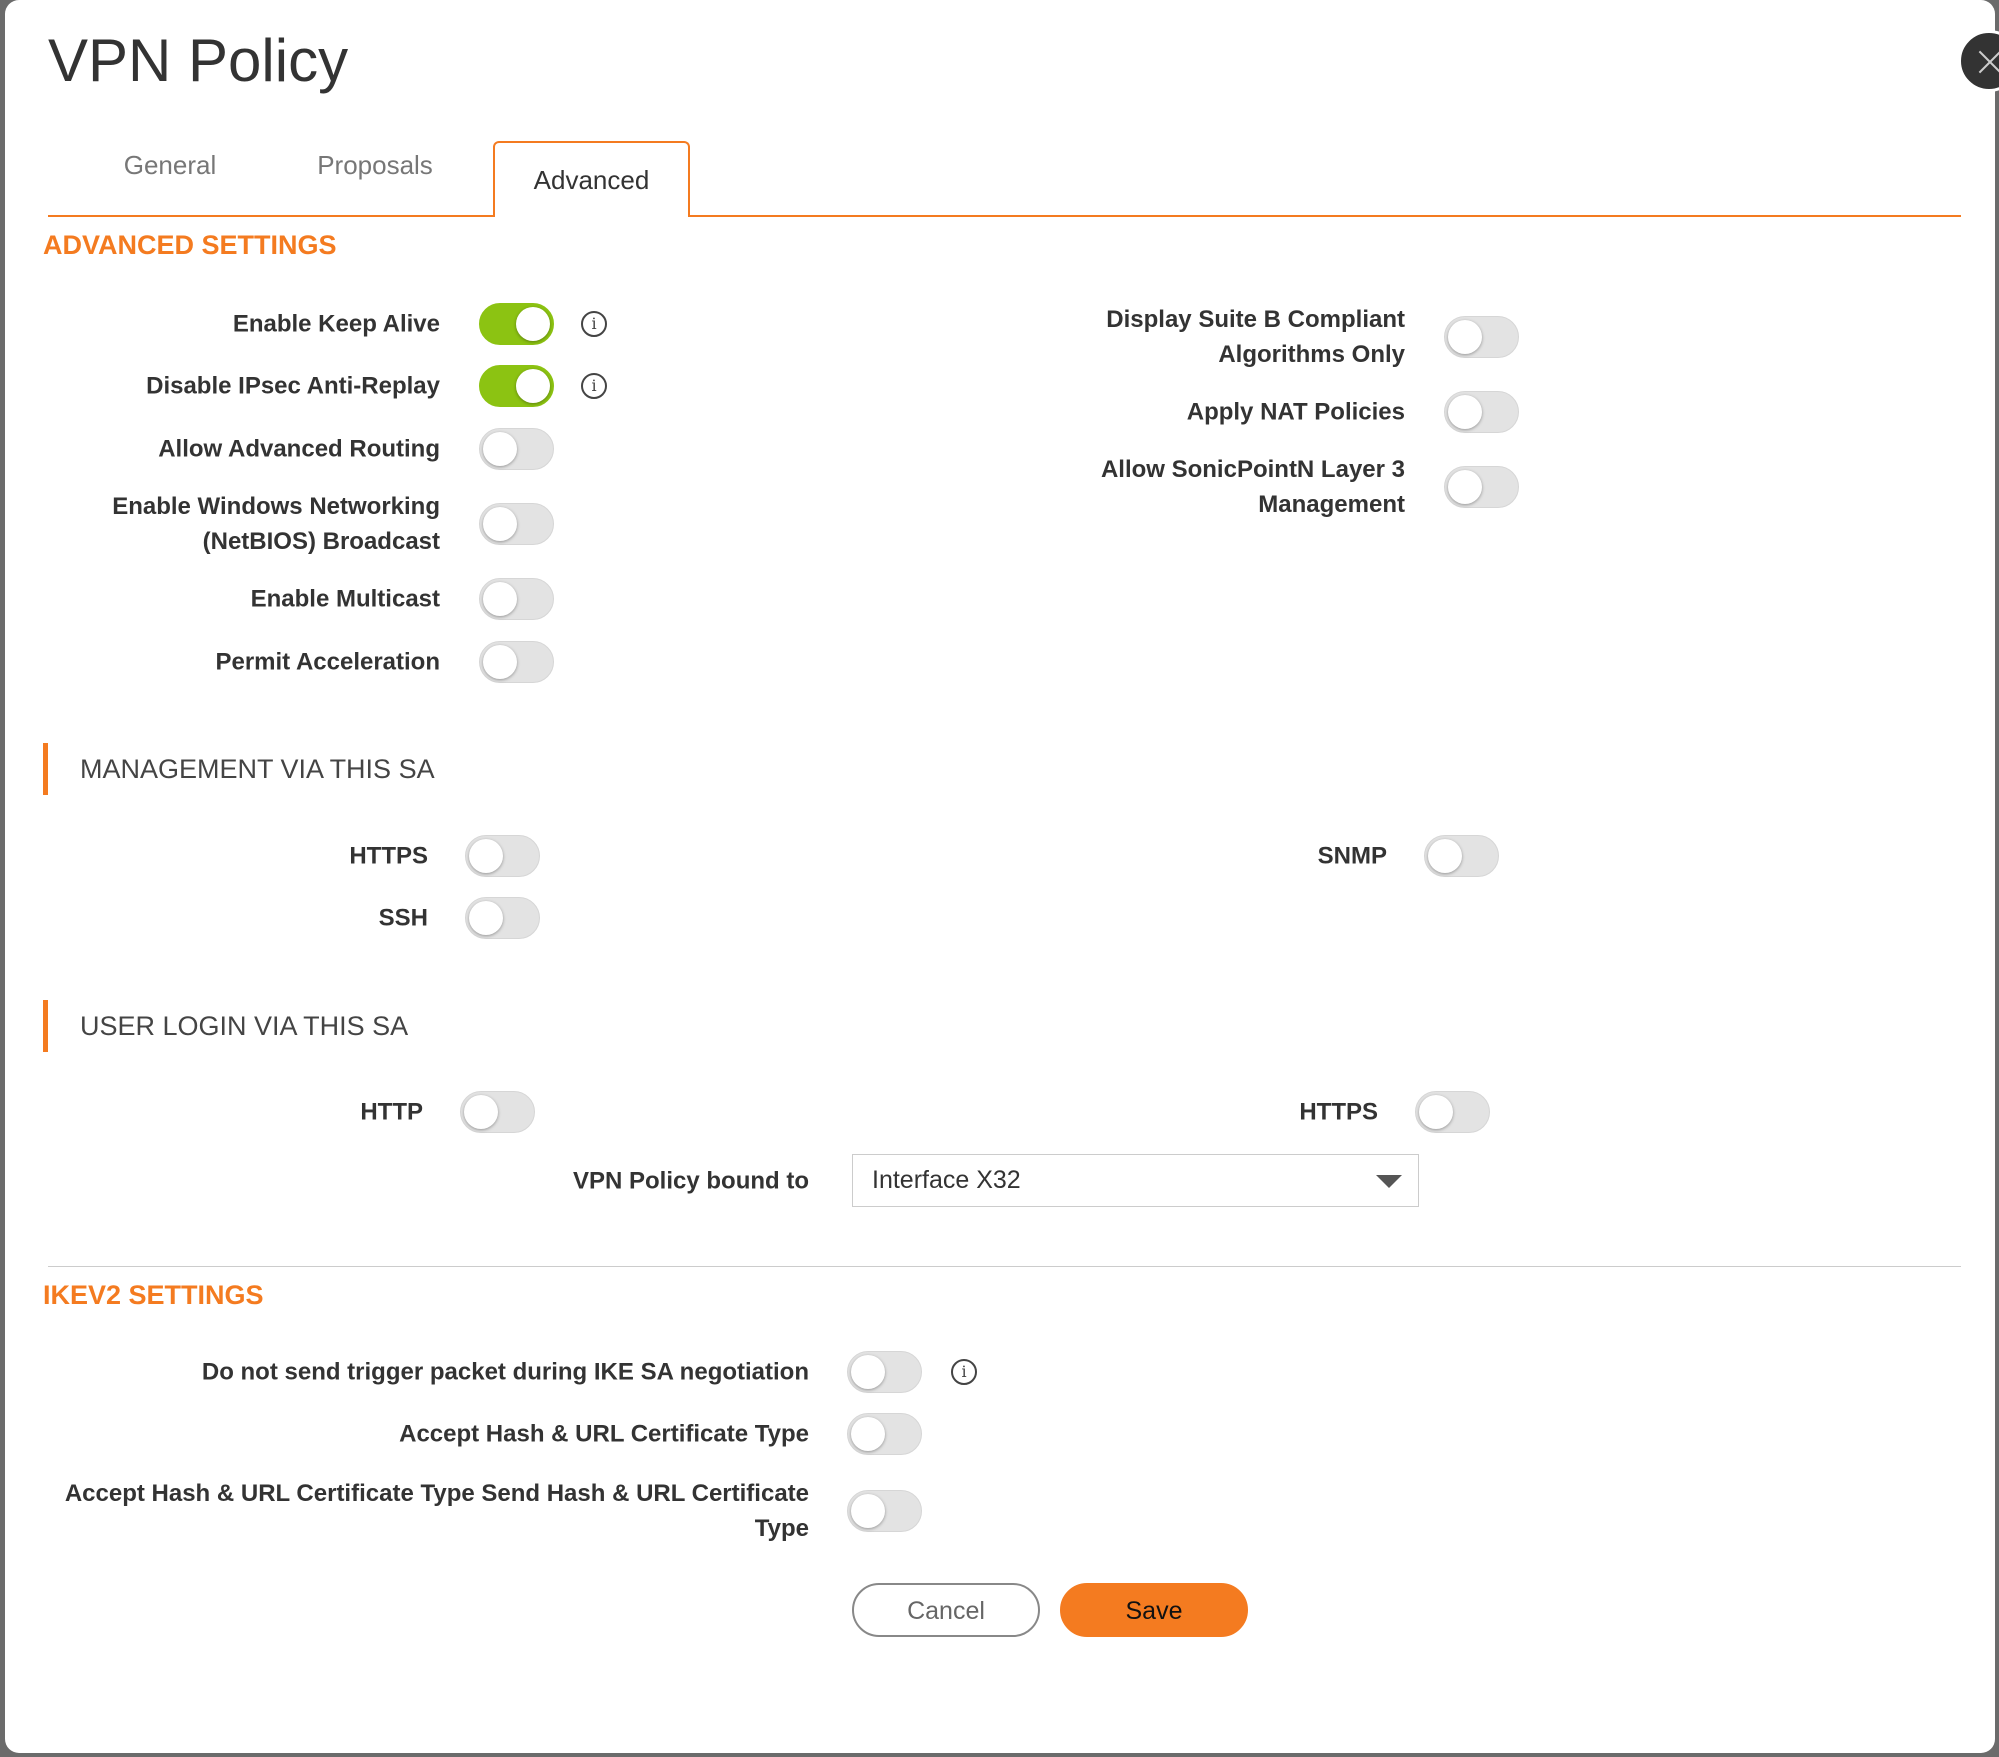 This screenshot has width=1999, height=1757. I want to click on trigger-packet-toggle, so click(884, 1372).